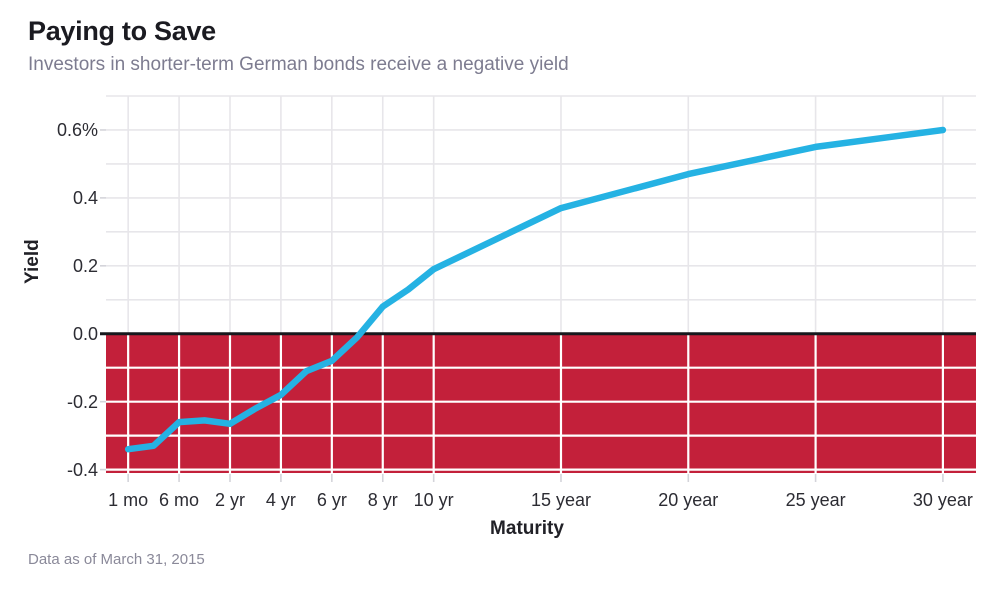  Describe the element at coordinates (688, 500) in the screenshot. I see `x-tick-label: 20 year` at that location.